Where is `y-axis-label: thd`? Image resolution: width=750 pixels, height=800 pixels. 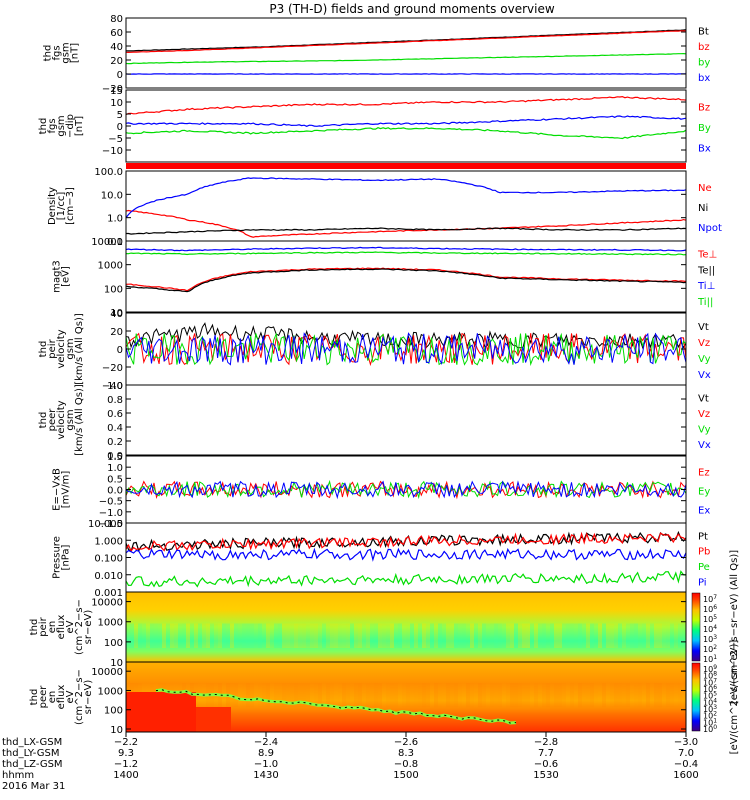
y-axis-label: thd is located at coordinates (34, 697).